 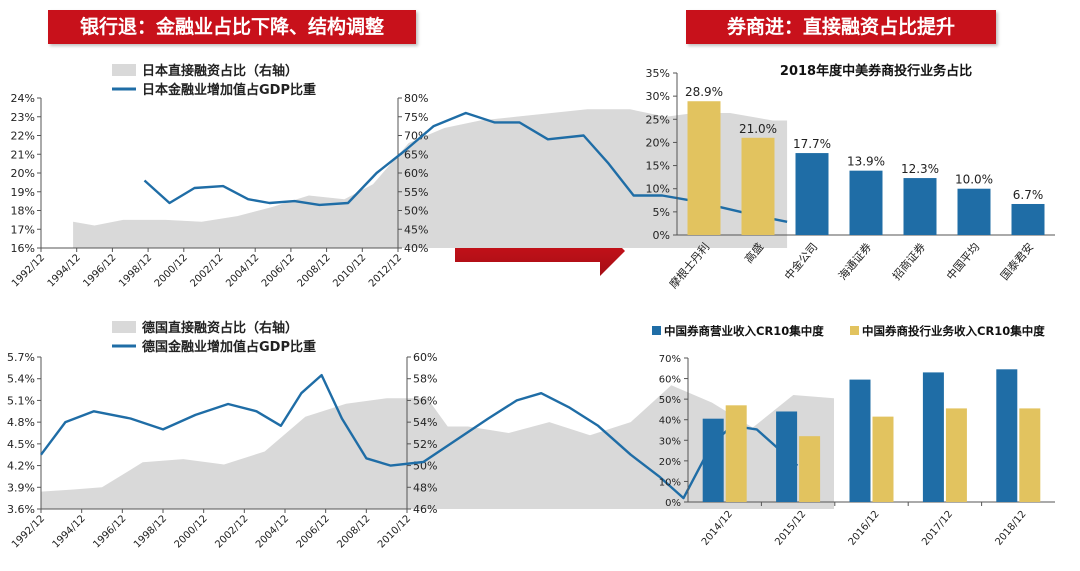 What do you see at coordinates (425, 487) in the screenshot?
I see `y-tick-label-right: 48%` at bounding box center [425, 487].